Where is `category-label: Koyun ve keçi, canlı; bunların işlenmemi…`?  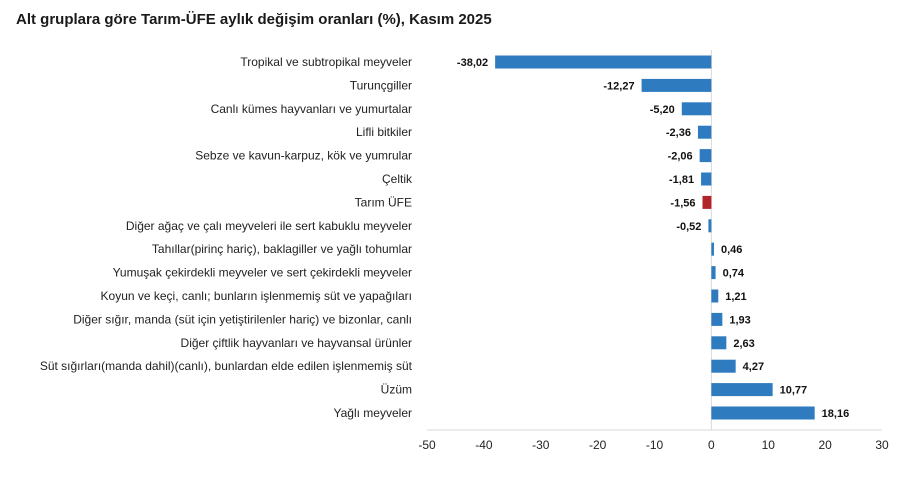
category-label: Koyun ve keçi, canlı; bunların işlenmemi… is located at coordinates (256, 296).